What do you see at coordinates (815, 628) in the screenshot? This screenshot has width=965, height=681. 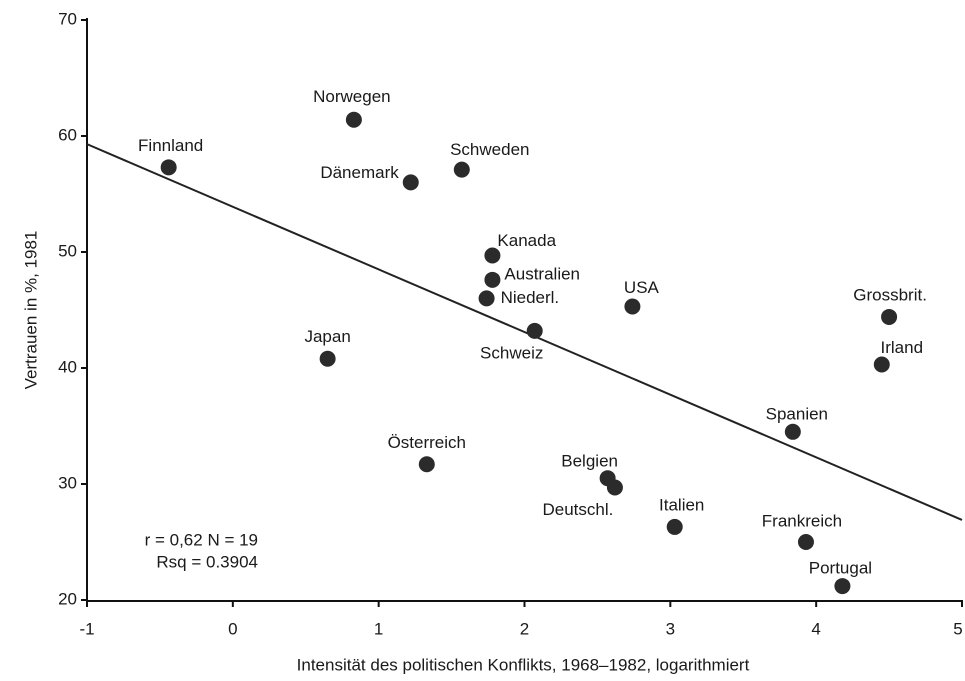 I see `x-tick-label: 4` at bounding box center [815, 628].